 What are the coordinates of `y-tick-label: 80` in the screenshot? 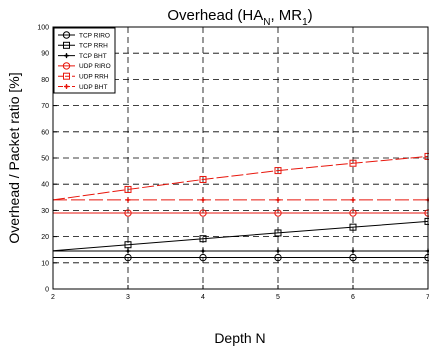 It's located at (45, 80).